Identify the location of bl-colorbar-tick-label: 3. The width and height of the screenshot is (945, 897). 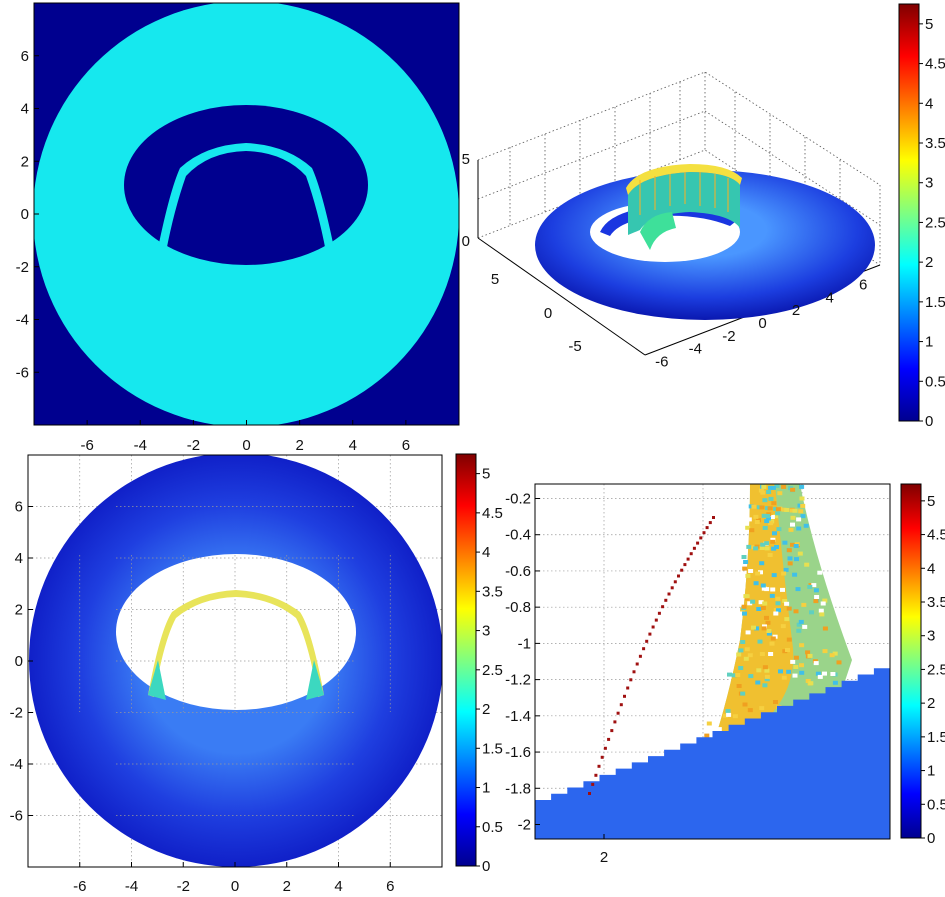
(486, 631).